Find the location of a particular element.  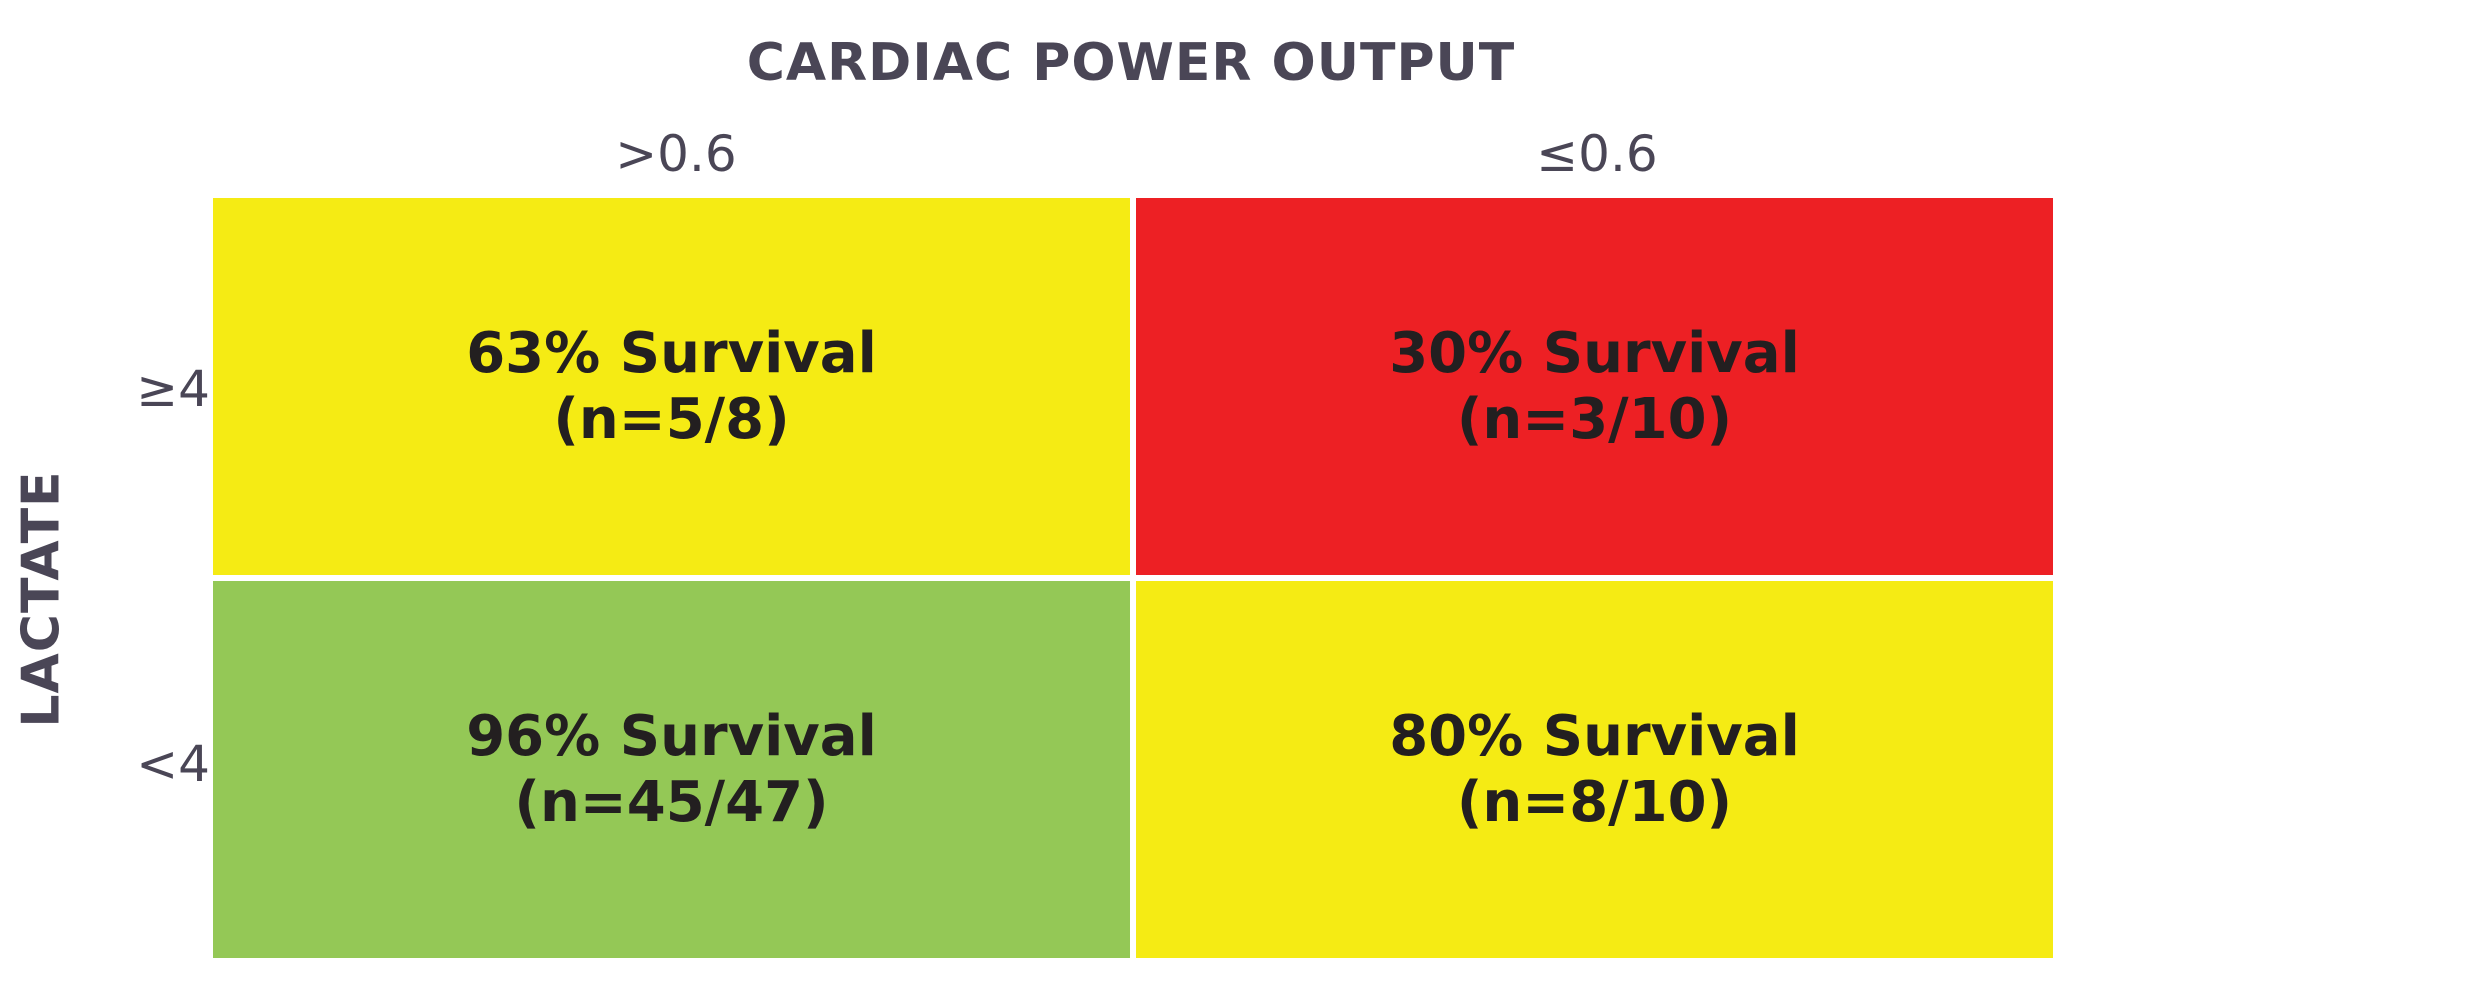

row-axis-title-box: LACTATE is located at coordinates (42, 599).